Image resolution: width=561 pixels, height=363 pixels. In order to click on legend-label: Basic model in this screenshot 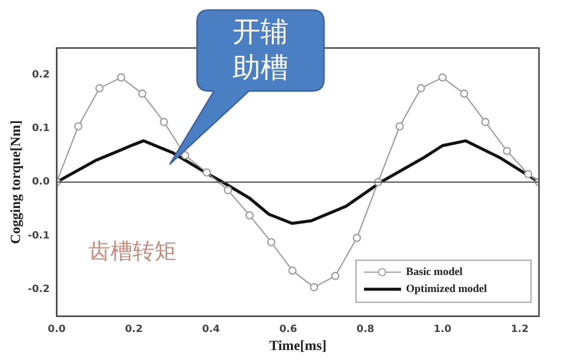, I will do `click(434, 272)`.